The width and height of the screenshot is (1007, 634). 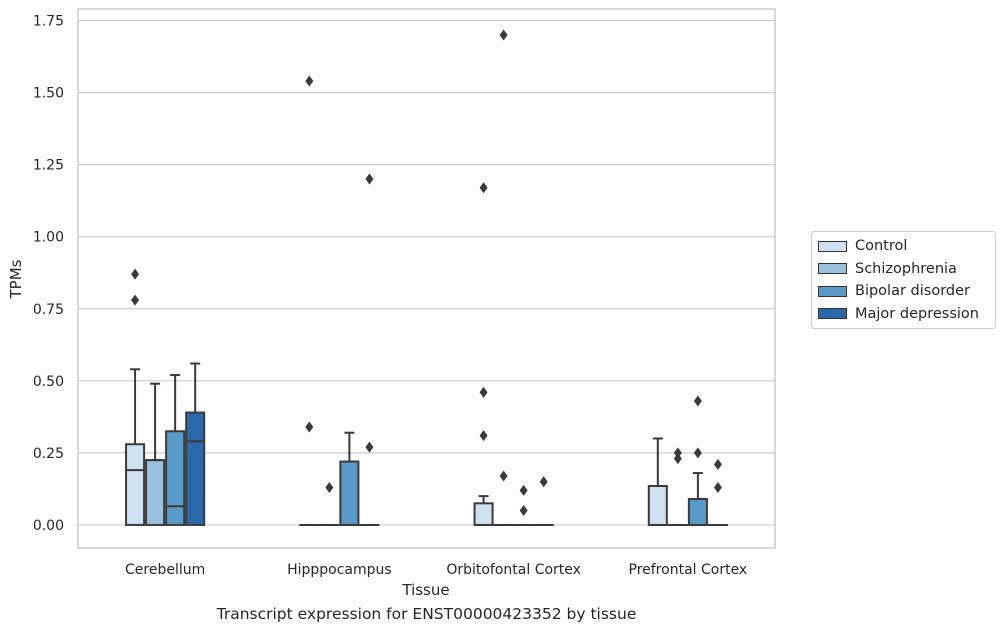 I want to click on legend-item: Major depression, so click(x=903, y=314).